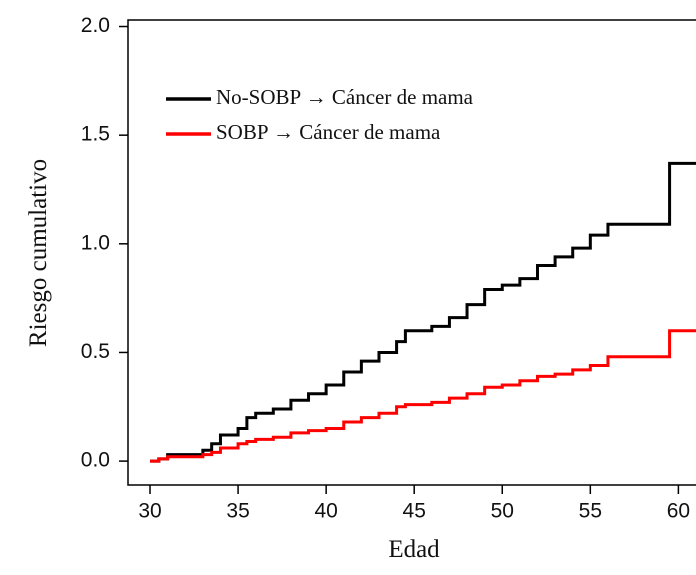 The image size is (696, 575). What do you see at coordinates (95, 242) in the screenshot?
I see `y-tick-label: 1.0` at bounding box center [95, 242].